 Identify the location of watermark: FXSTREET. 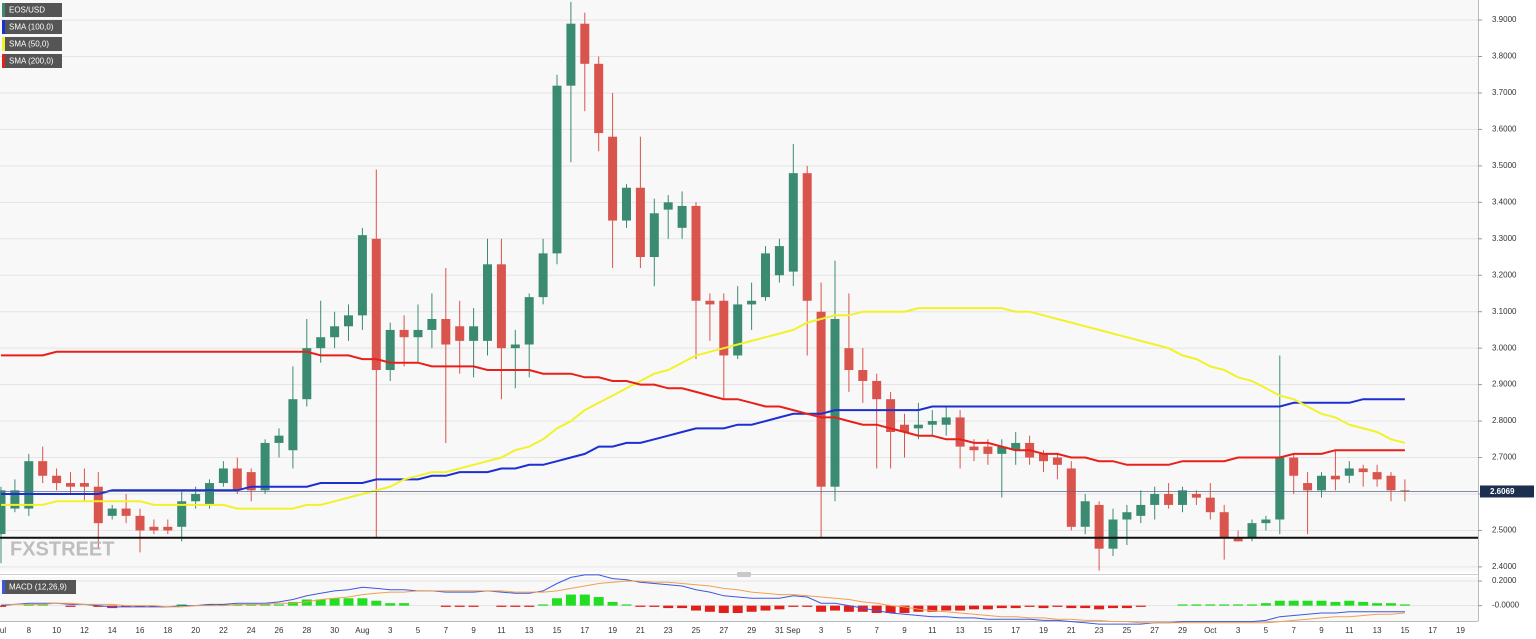
(62, 549).